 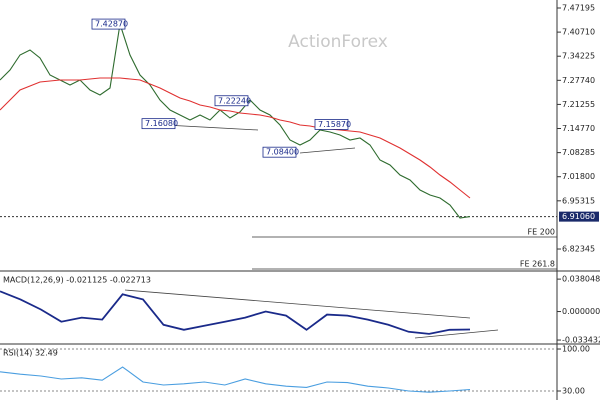 I want to click on y-tick-label: -0.033432, so click(x=581, y=340).